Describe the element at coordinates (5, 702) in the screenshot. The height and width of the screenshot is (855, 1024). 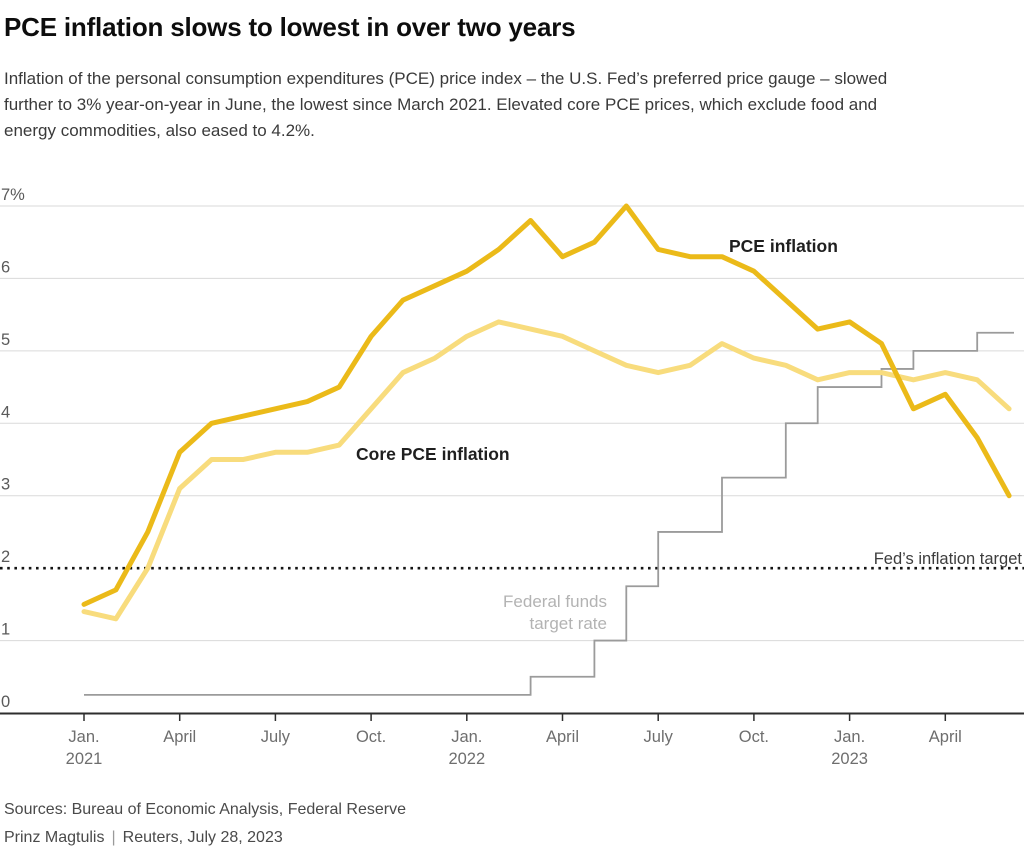
I see `y-axis-label: 0` at that location.